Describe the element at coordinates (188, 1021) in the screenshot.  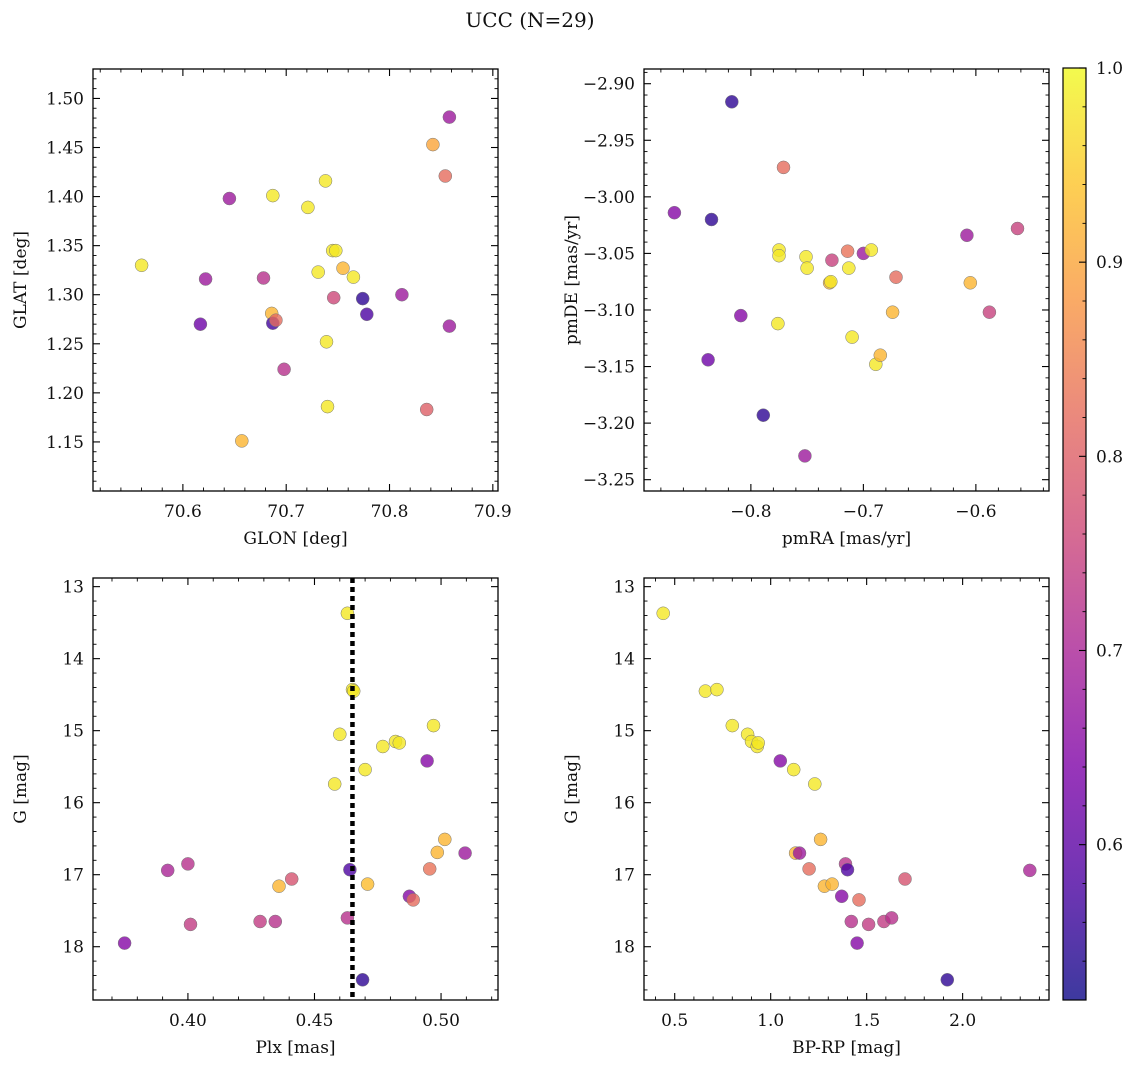
I see `x-tick-label: 0.40` at that location.